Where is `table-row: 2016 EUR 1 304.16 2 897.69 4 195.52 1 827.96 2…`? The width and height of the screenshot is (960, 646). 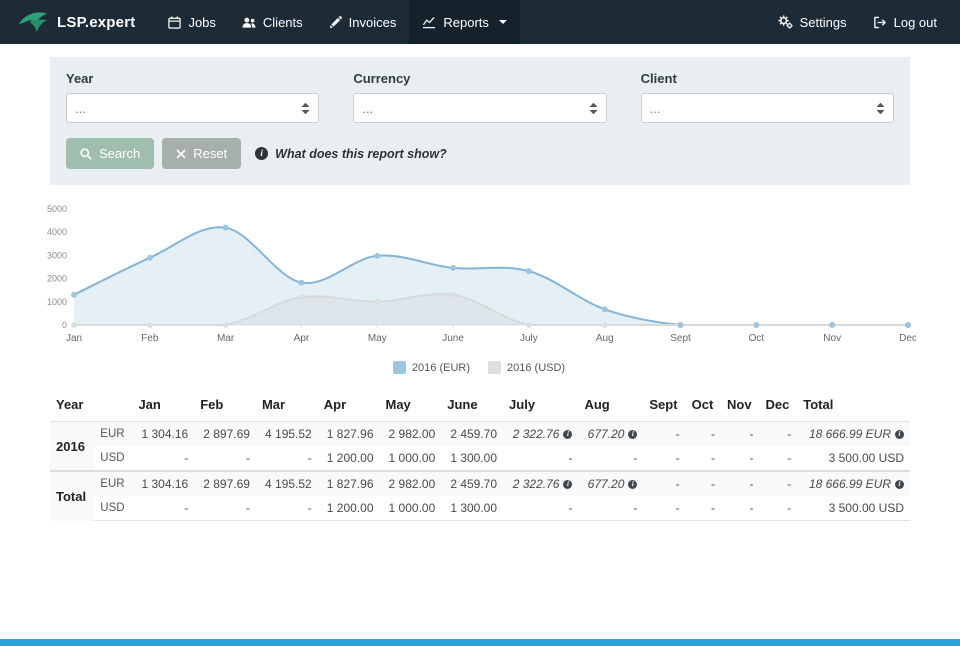 table-row: 2016 EUR 1 304.16 2 897.69 4 195.52 1 827.96 2… is located at coordinates (480, 446).